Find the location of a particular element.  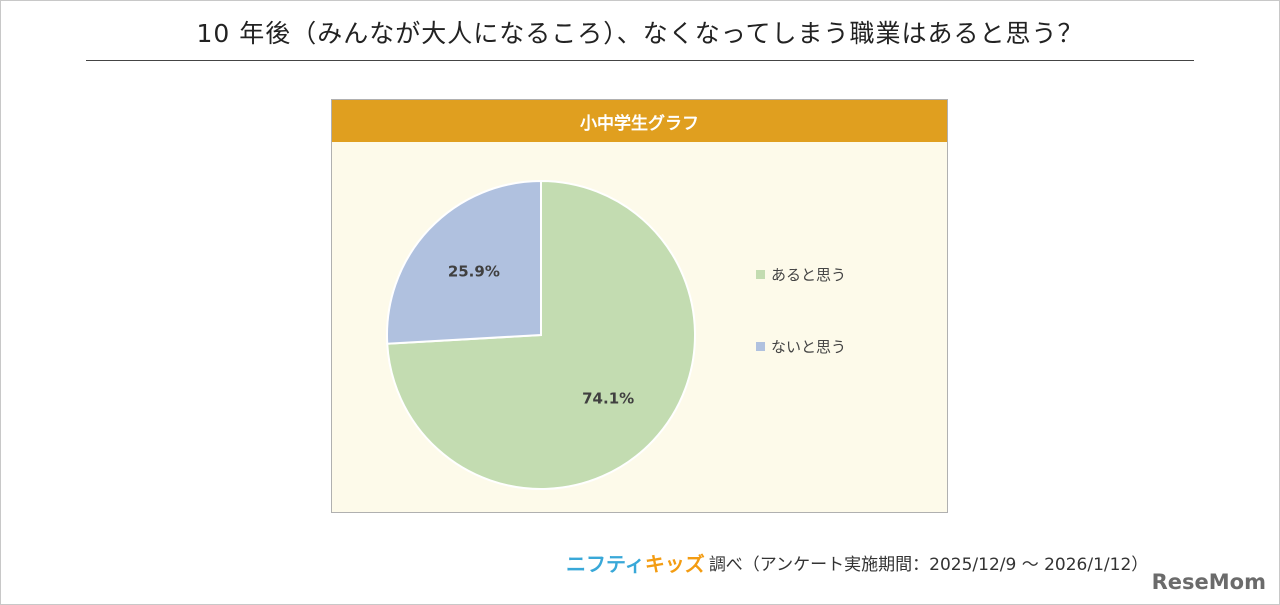

legend-item-yes: あると思う is located at coordinates (801, 274).